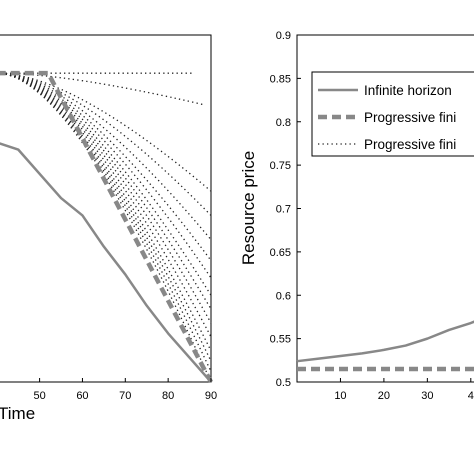 Image resolution: width=474 pixels, height=474 pixels. Describe the element at coordinates (385, 341) in the screenshot. I see `right-solid-series-line` at that location.